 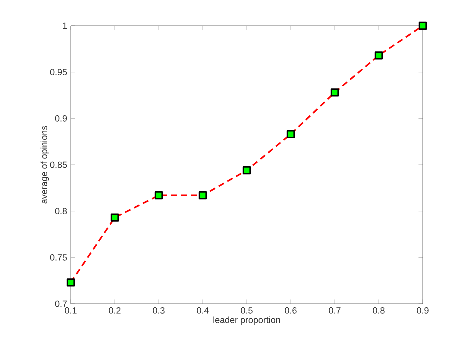 I want to click on y-tick-label: 0.7, so click(x=61, y=304).